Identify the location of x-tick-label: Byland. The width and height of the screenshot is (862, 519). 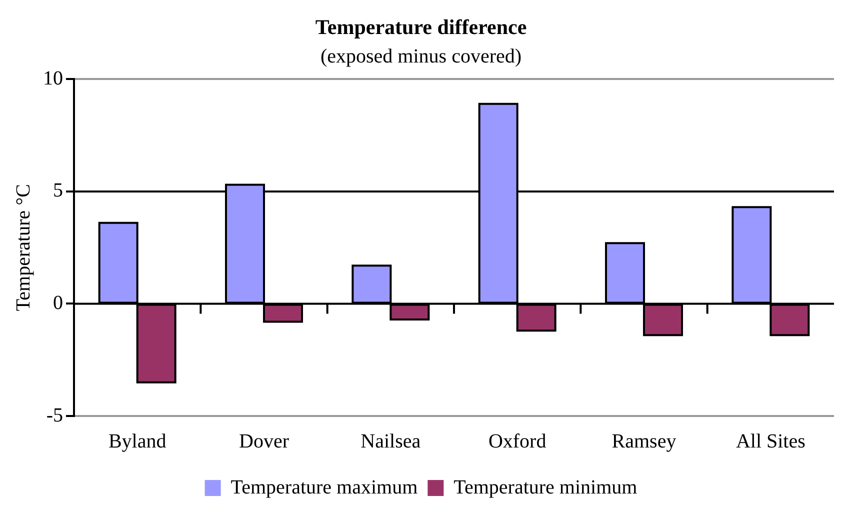
(137, 441).